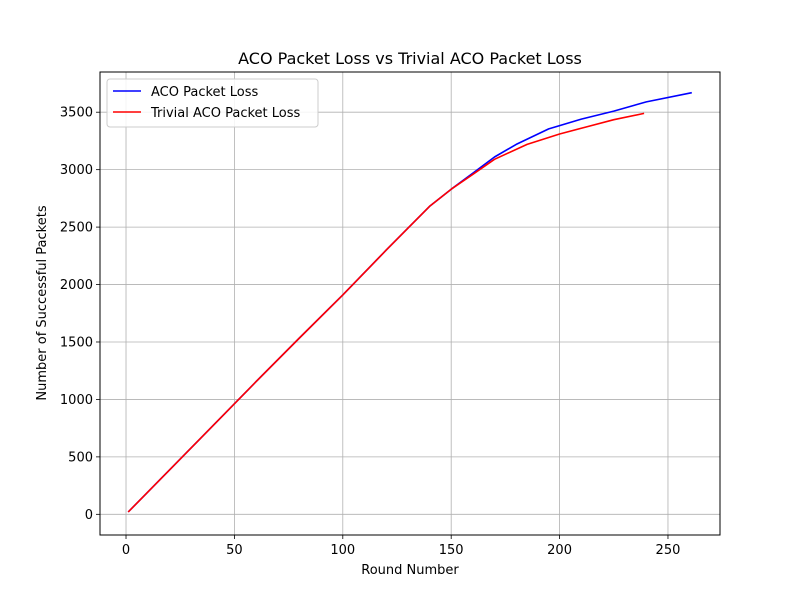 Image resolution: width=800 pixels, height=605 pixels. Describe the element at coordinates (225, 113) in the screenshot. I see `legend-label-1: Trivial ACO Packet Loss` at that location.